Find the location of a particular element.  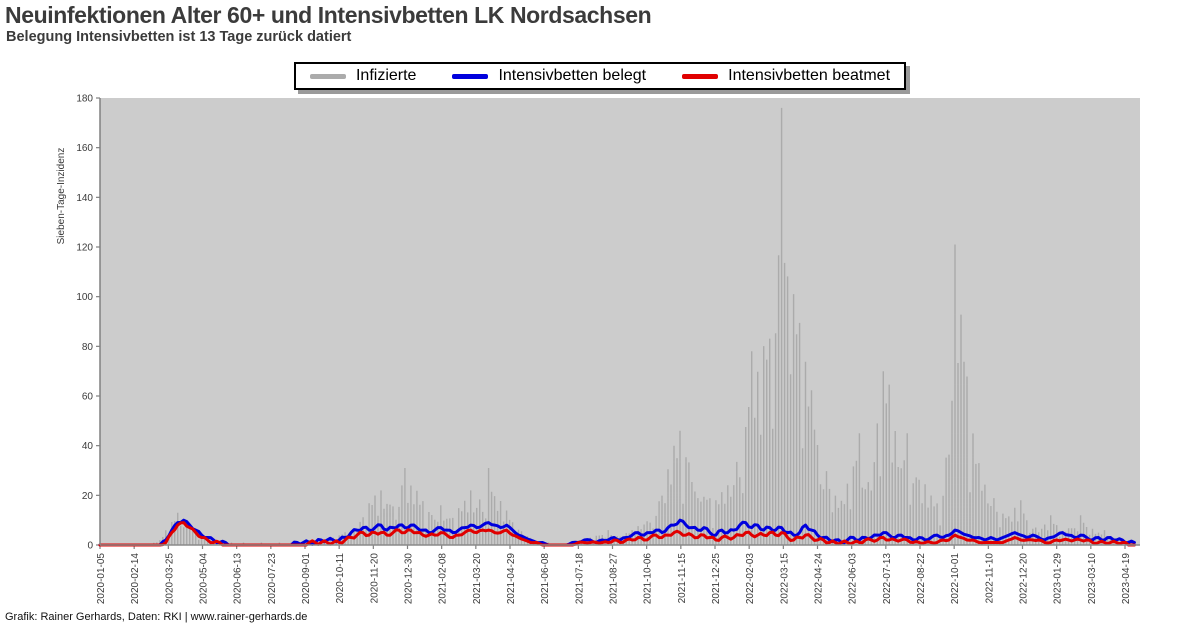

svg-text: 2022-08-22 is located at coordinates (921, 579).